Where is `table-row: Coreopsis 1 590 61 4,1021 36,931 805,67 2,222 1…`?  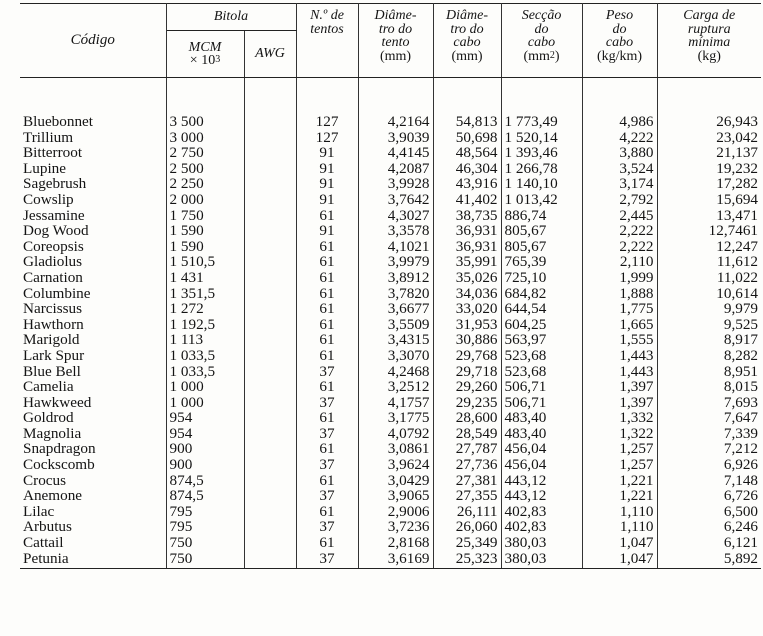 table-row: Coreopsis 1 590 61 4,1021 36,931 805,67 2,222 1… is located at coordinates (390, 247).